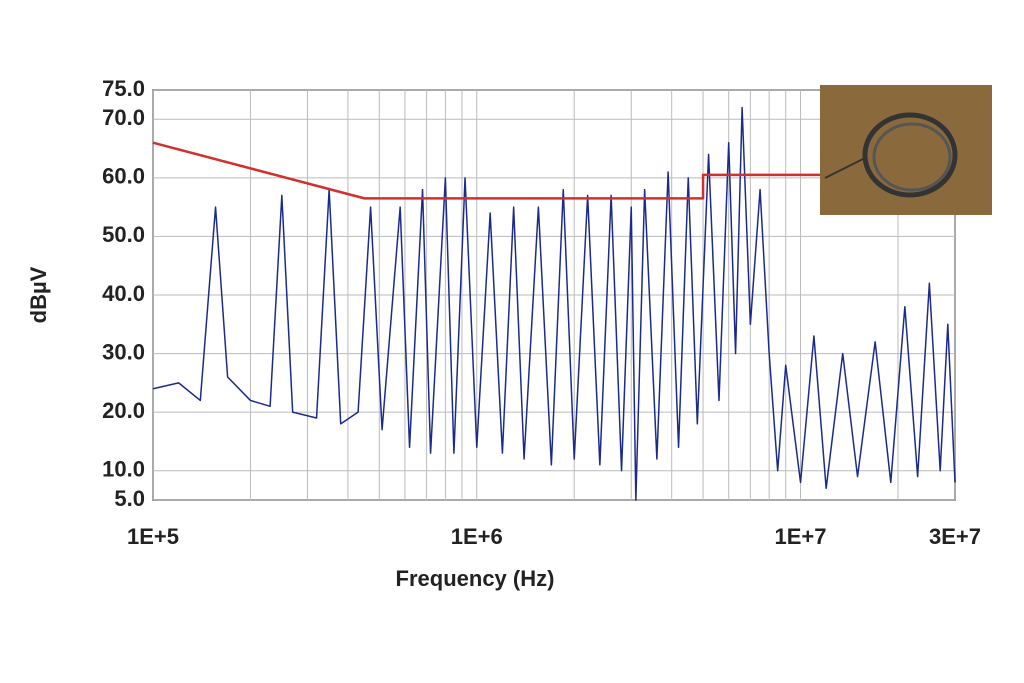  Describe the element at coordinates (477, 536) in the screenshot. I see `x-tick-label: 1E+6` at that location.